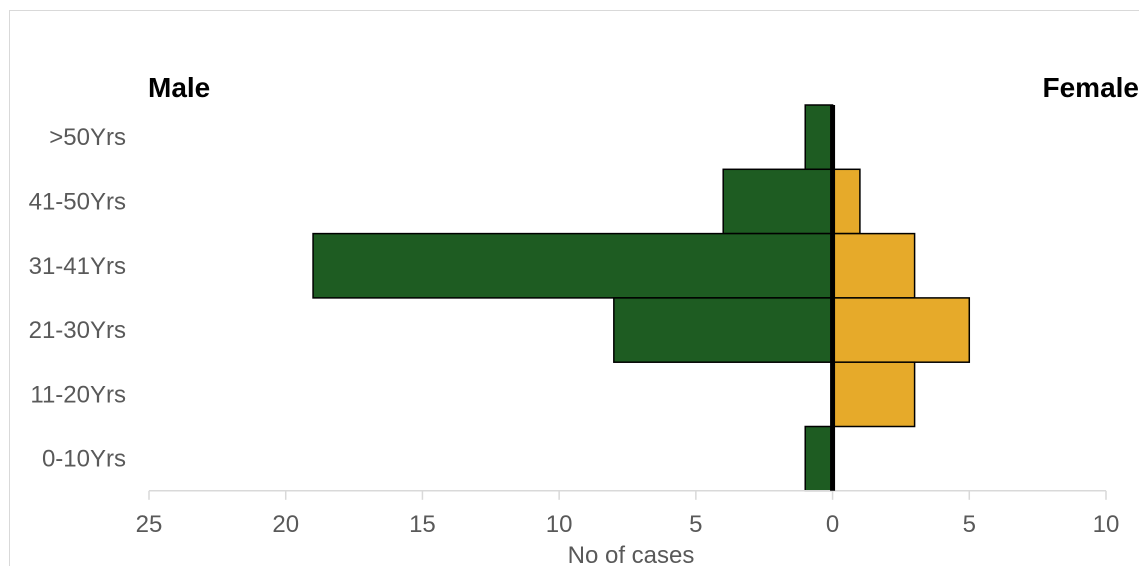  What do you see at coordinates (832, 524) in the screenshot?
I see `x-tick-label: 0` at bounding box center [832, 524].